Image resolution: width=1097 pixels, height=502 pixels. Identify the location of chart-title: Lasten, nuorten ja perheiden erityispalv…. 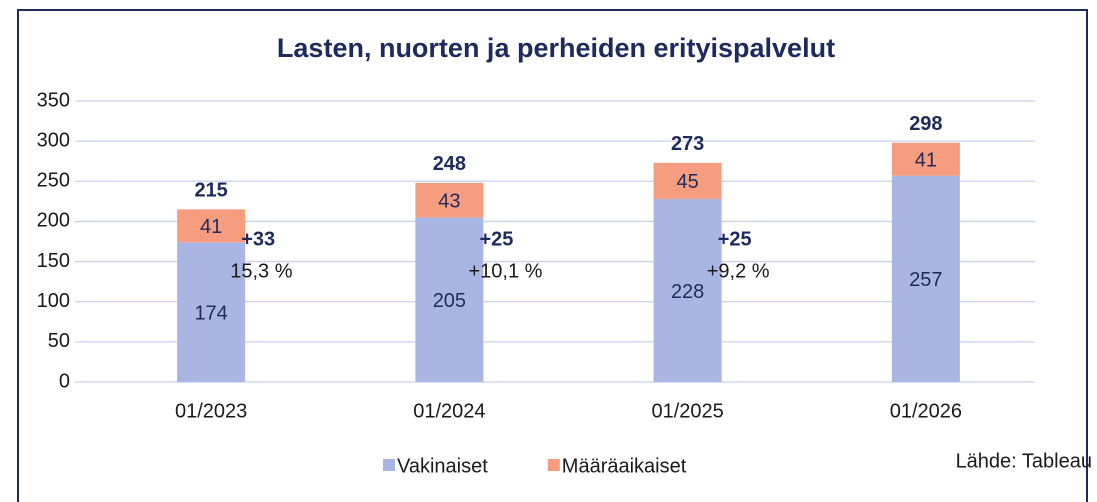
(556, 48).